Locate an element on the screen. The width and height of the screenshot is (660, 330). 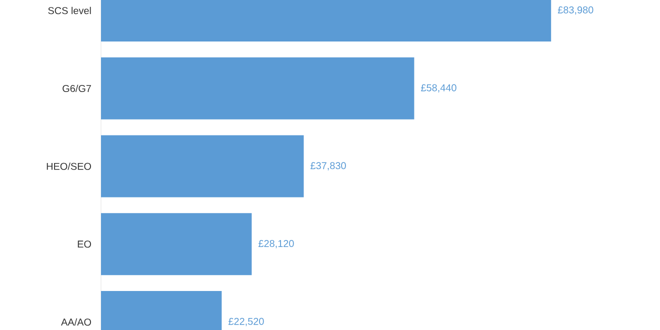
data-label: £37,830 is located at coordinates (328, 166).